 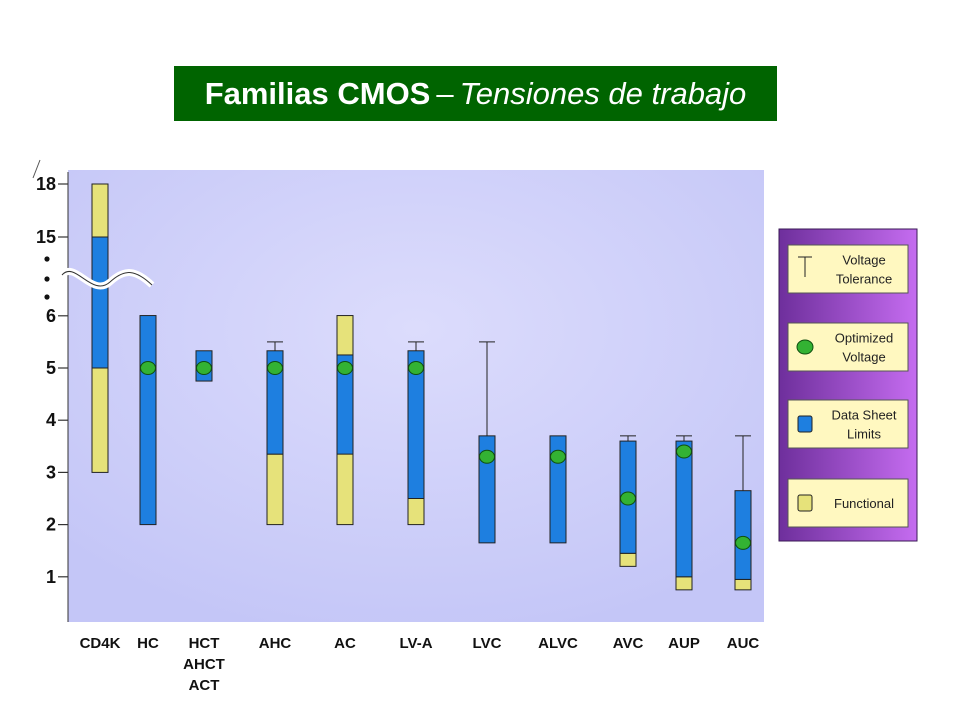 I want to click on bar-alvc, so click(x=558, y=489).